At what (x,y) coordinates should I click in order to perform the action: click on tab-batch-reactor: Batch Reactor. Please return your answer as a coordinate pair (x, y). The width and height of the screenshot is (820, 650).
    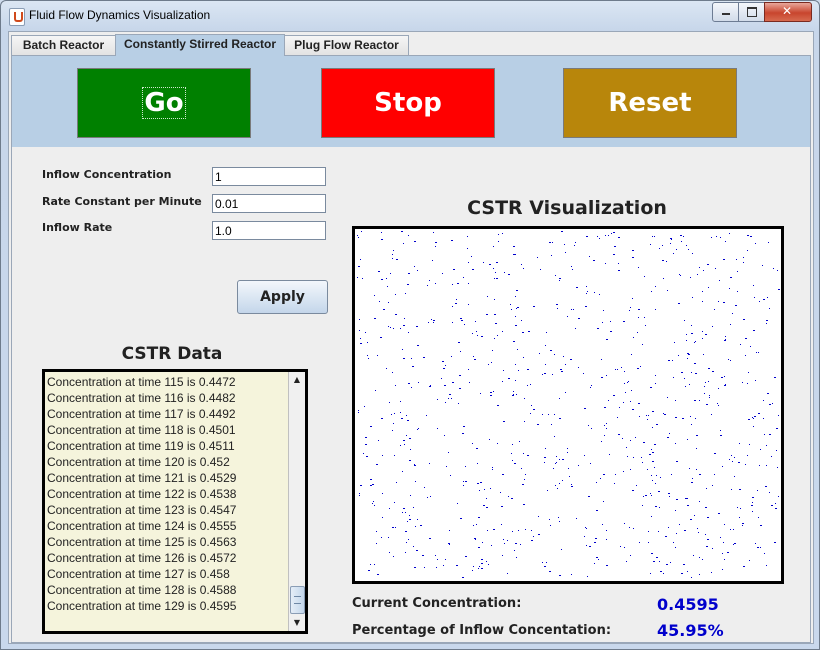
    Looking at the image, I should click on (63, 45).